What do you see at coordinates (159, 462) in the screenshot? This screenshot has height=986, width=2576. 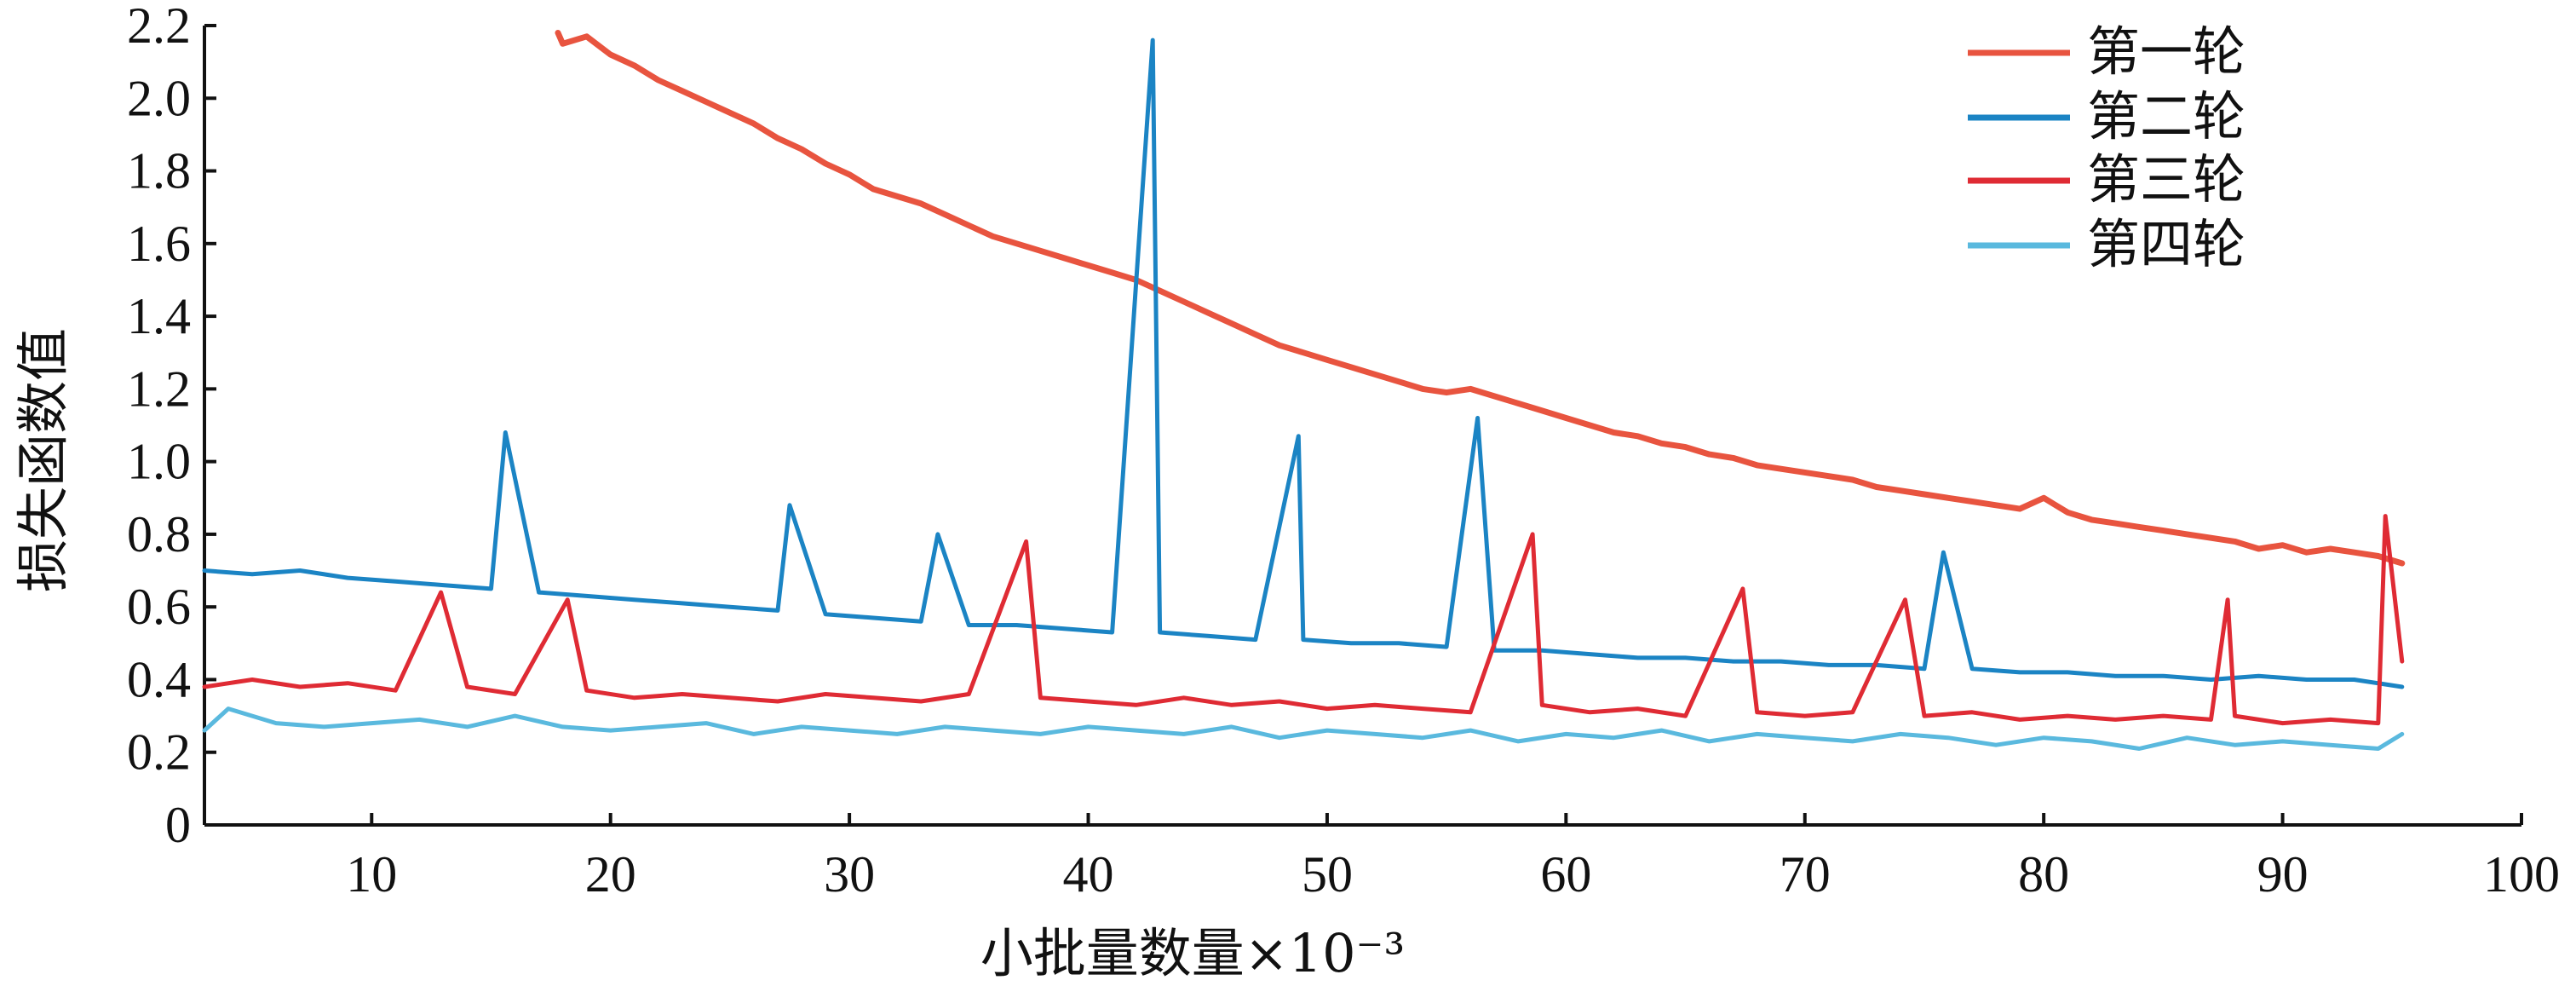 I see `y-tick-label: 1.0` at bounding box center [159, 462].